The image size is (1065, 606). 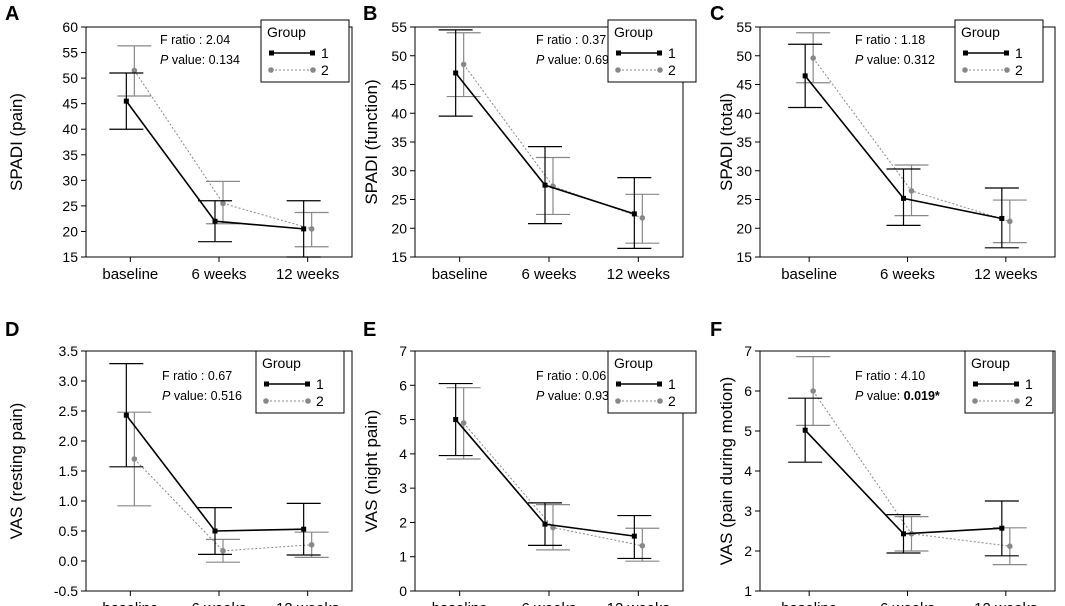 What do you see at coordinates (883, 396) in the screenshot?
I see `p-value-label: value:` at bounding box center [883, 396].